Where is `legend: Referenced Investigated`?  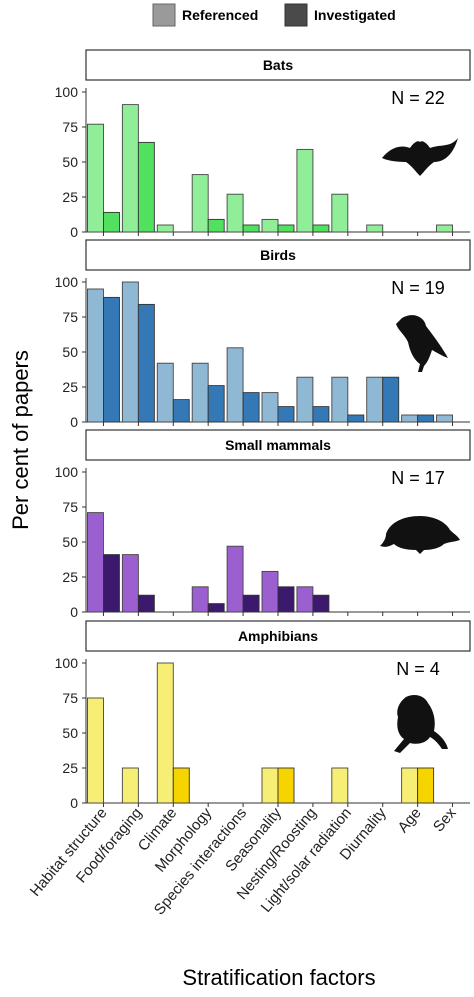
legend: Referenced Investigated is located at coordinates (274, 15).